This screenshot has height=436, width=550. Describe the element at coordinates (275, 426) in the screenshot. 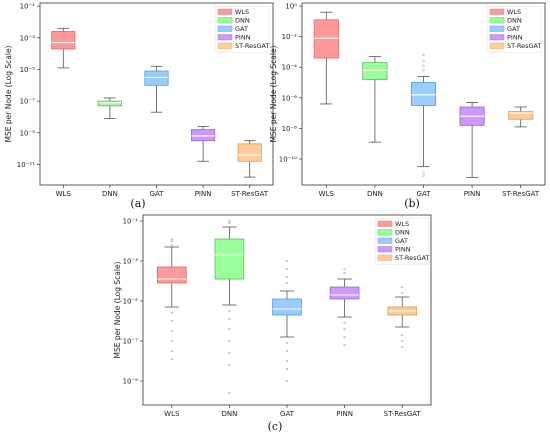

I see `panel-caption: (c)` at that location.